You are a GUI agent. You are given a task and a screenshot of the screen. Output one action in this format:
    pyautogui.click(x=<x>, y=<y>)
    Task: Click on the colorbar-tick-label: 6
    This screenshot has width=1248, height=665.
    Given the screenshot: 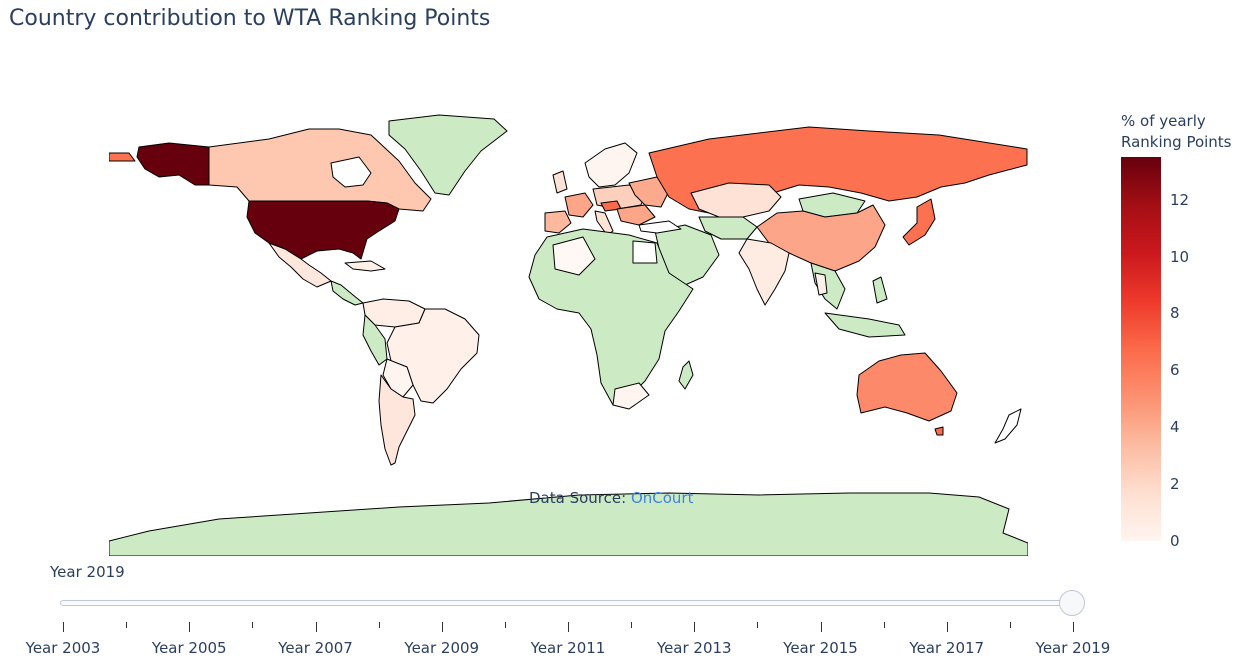 What is the action you would take?
    pyautogui.click(x=1175, y=370)
    